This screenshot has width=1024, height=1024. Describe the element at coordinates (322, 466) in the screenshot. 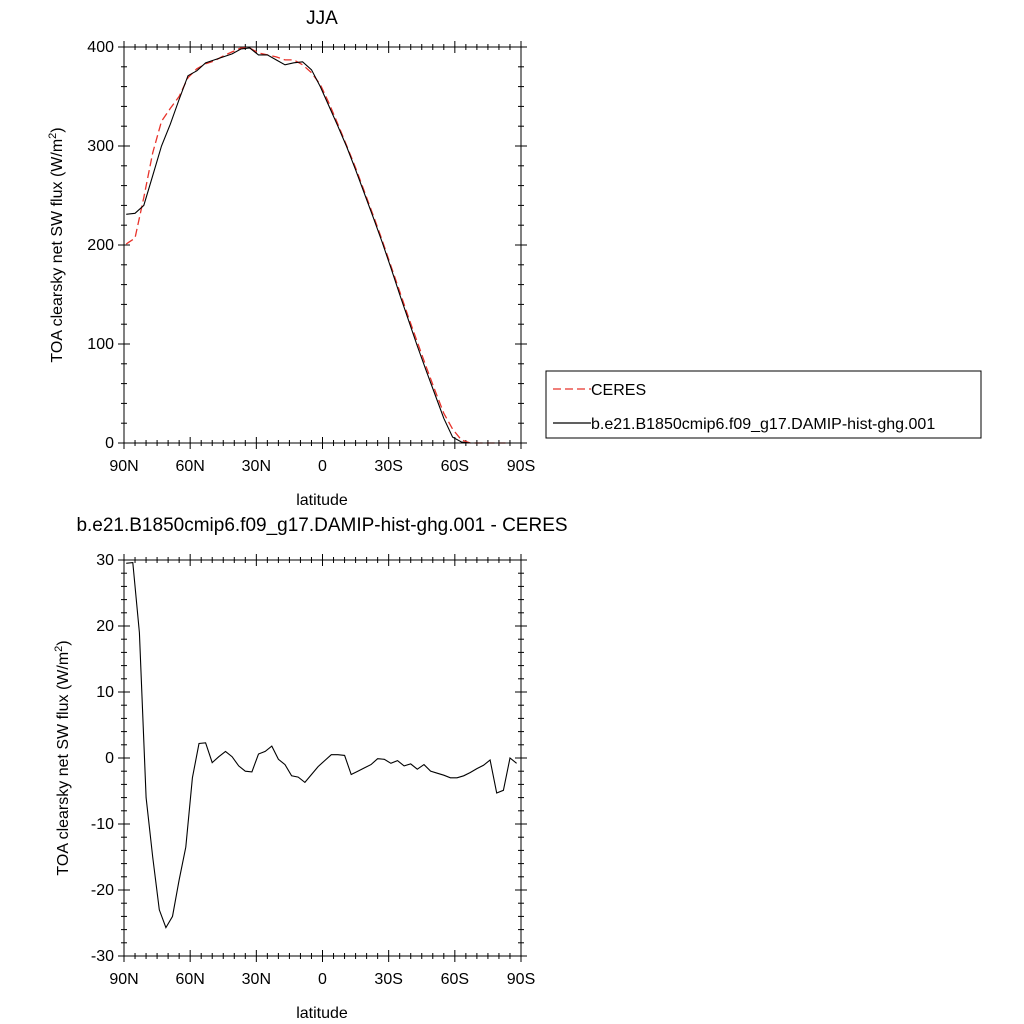

I see `top-xtick-label: 0` at that location.